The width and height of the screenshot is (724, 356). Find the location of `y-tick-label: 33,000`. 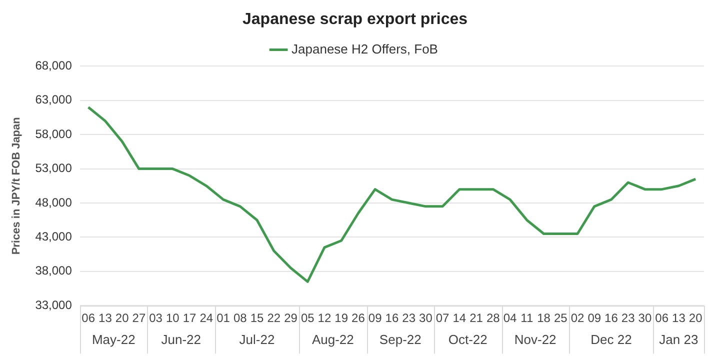

y-tick-label: 33,000 is located at coordinates (53, 305).